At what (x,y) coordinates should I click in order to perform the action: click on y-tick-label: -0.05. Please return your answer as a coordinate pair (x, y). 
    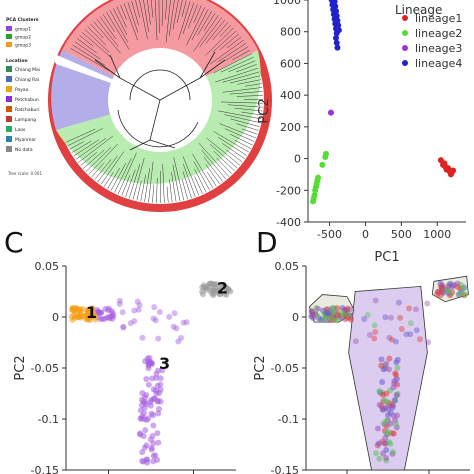
    Looking at the image, I should click on (285, 368).